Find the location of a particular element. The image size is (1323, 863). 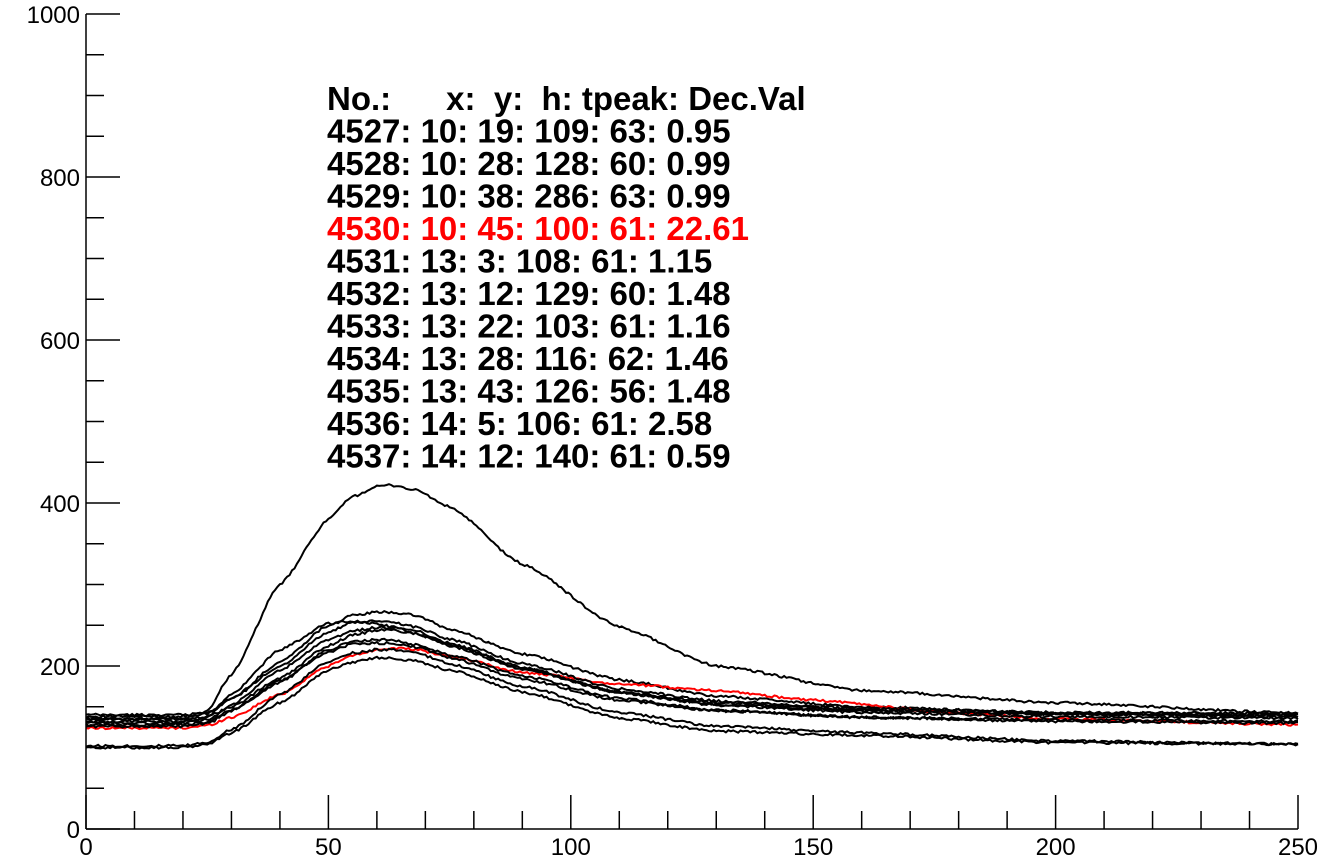

y-tick-label: 800 is located at coordinates (60, 178).